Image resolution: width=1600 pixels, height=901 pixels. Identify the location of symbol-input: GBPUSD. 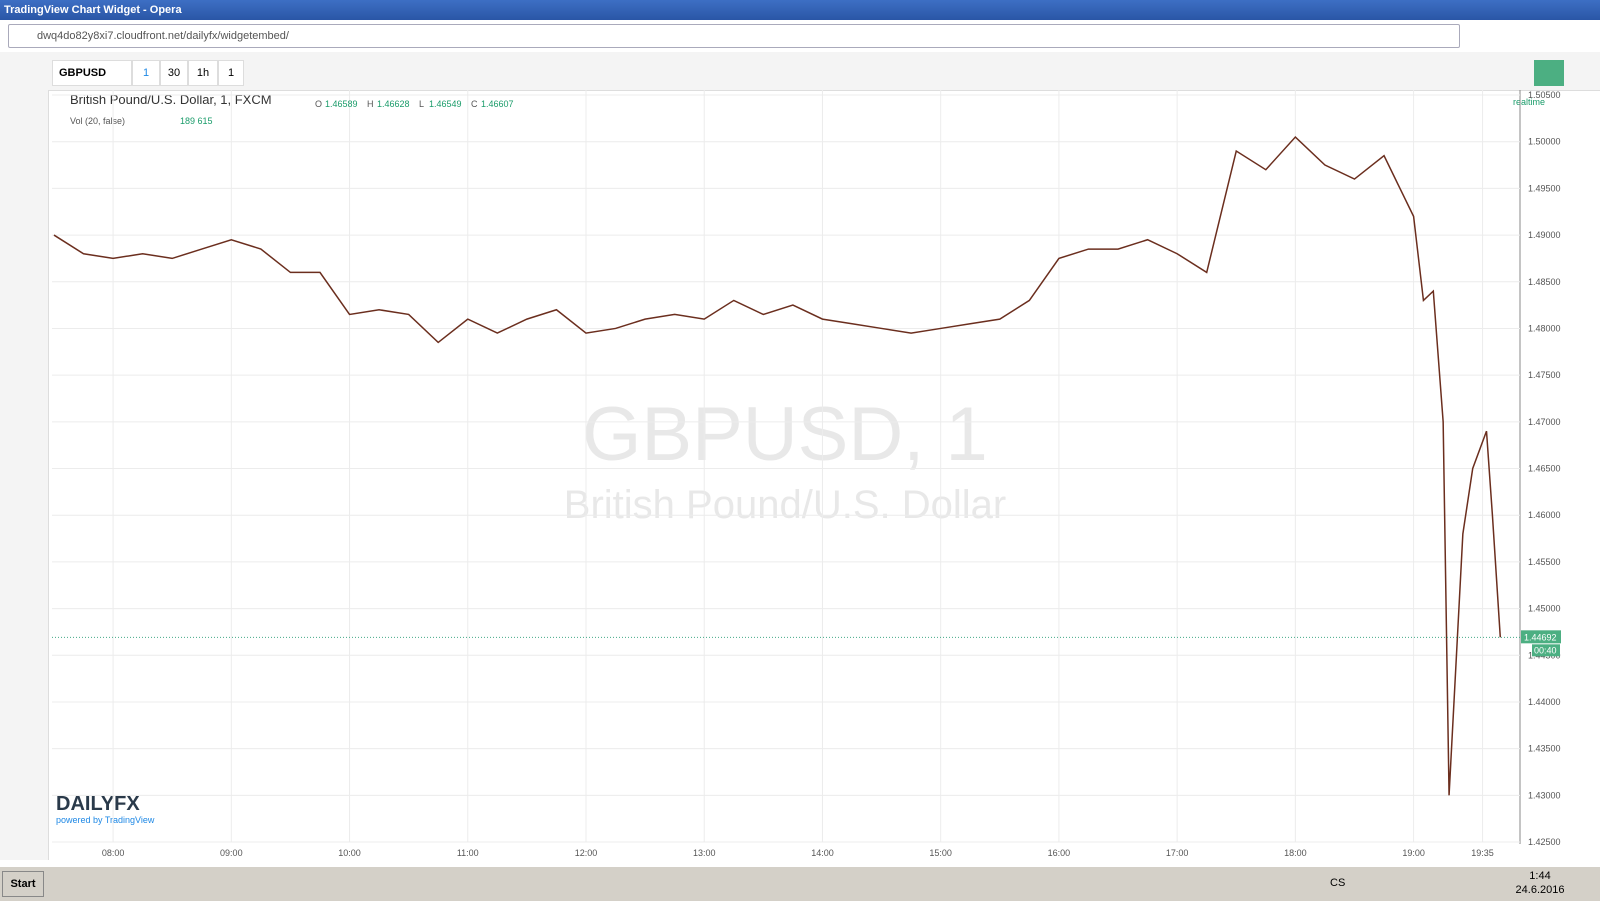
(92, 73).